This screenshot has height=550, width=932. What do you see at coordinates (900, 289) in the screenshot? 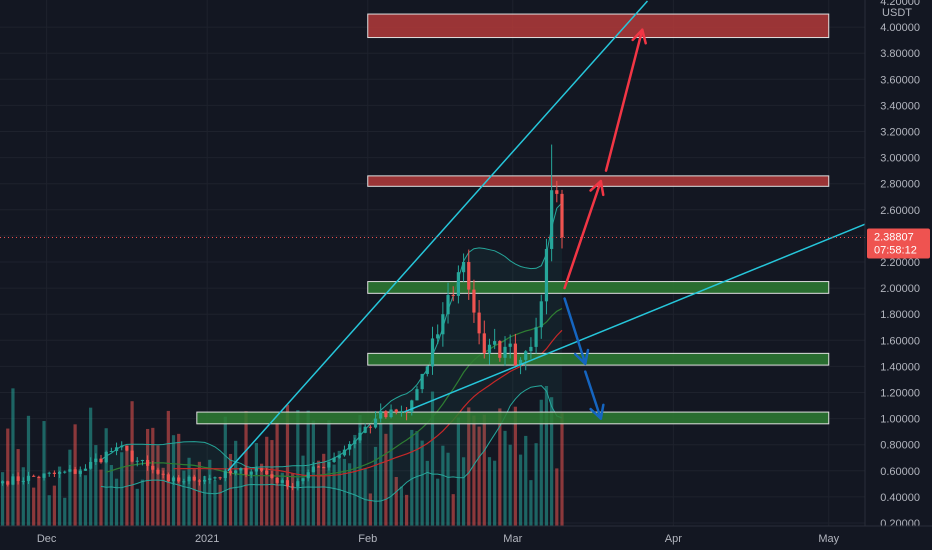
I see `y-tick-label: 2.00000` at bounding box center [900, 289].